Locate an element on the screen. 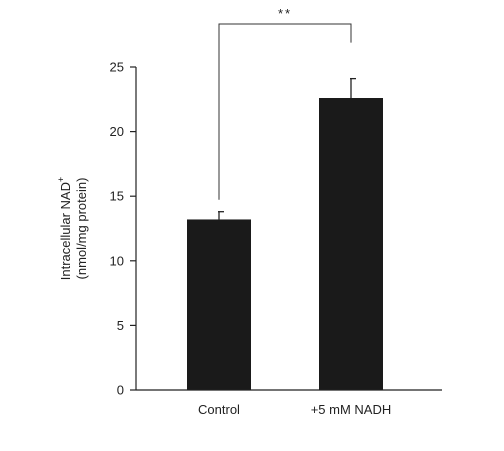 This screenshot has width=504, height=451. y-tick-label: 15 is located at coordinates (117, 196).